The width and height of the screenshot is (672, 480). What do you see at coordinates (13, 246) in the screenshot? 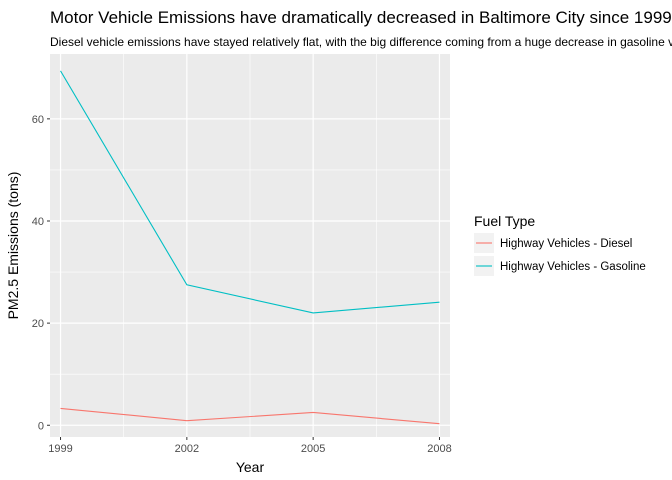
I see `y-axis-title: PM2.5 Emissions (tons)` at bounding box center [13, 246].